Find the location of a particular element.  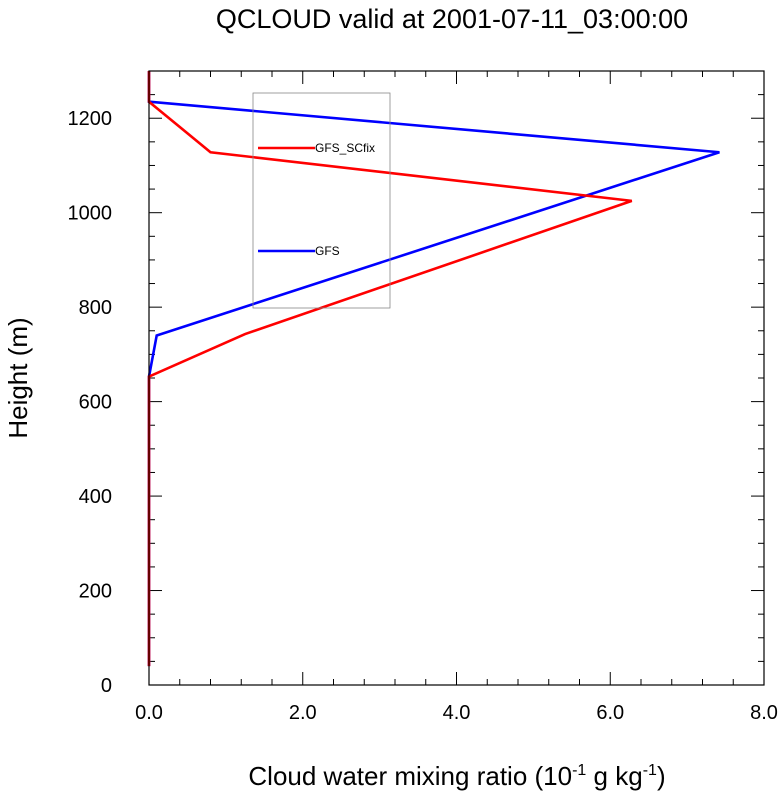

x-axis-label-end: ) is located at coordinates (661, 776).